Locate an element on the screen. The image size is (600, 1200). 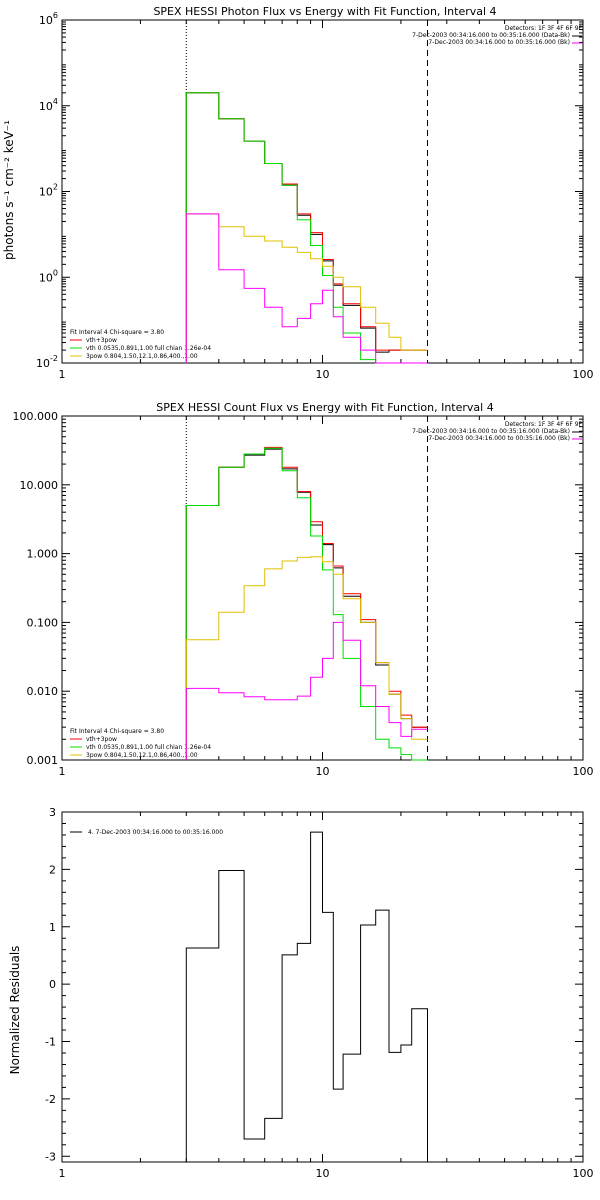
series-residuals-line is located at coordinates (306, 996).